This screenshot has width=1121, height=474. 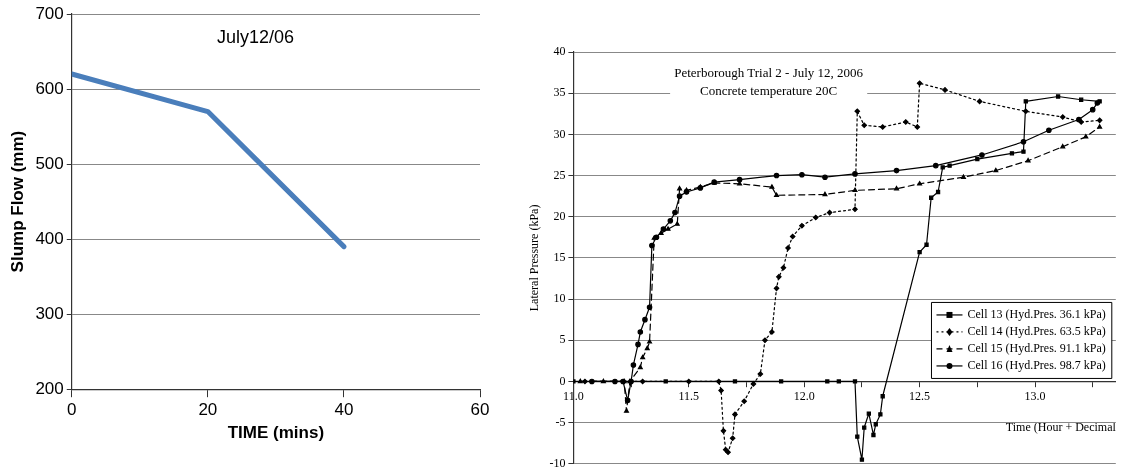 What do you see at coordinates (1035, 395) in the screenshot?
I see `x-tick-label: 13.0` at bounding box center [1035, 395].